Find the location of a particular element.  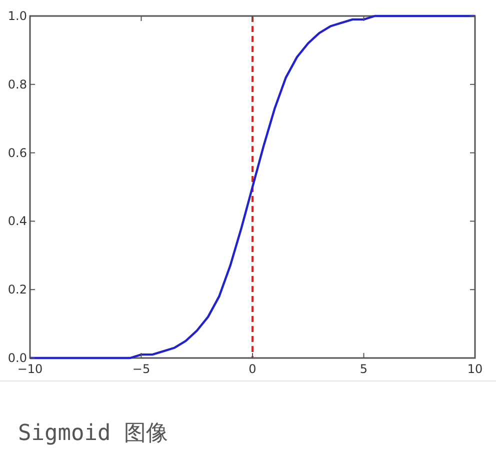

y-tick-label: 0.8 is located at coordinates (17, 84).